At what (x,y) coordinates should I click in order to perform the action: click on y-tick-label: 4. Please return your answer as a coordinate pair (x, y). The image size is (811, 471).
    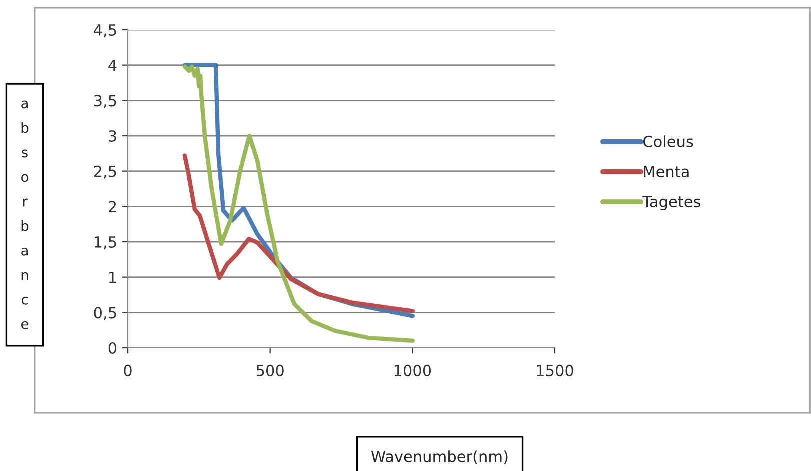
    Looking at the image, I should click on (112, 66).